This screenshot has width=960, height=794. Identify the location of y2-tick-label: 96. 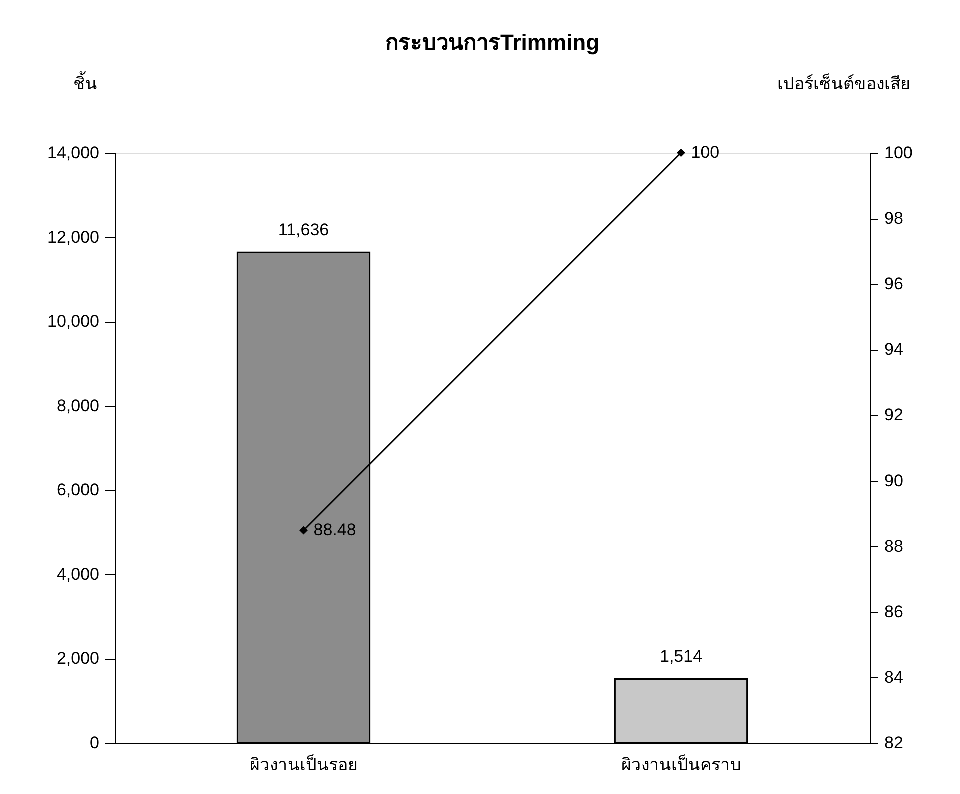
(894, 284).